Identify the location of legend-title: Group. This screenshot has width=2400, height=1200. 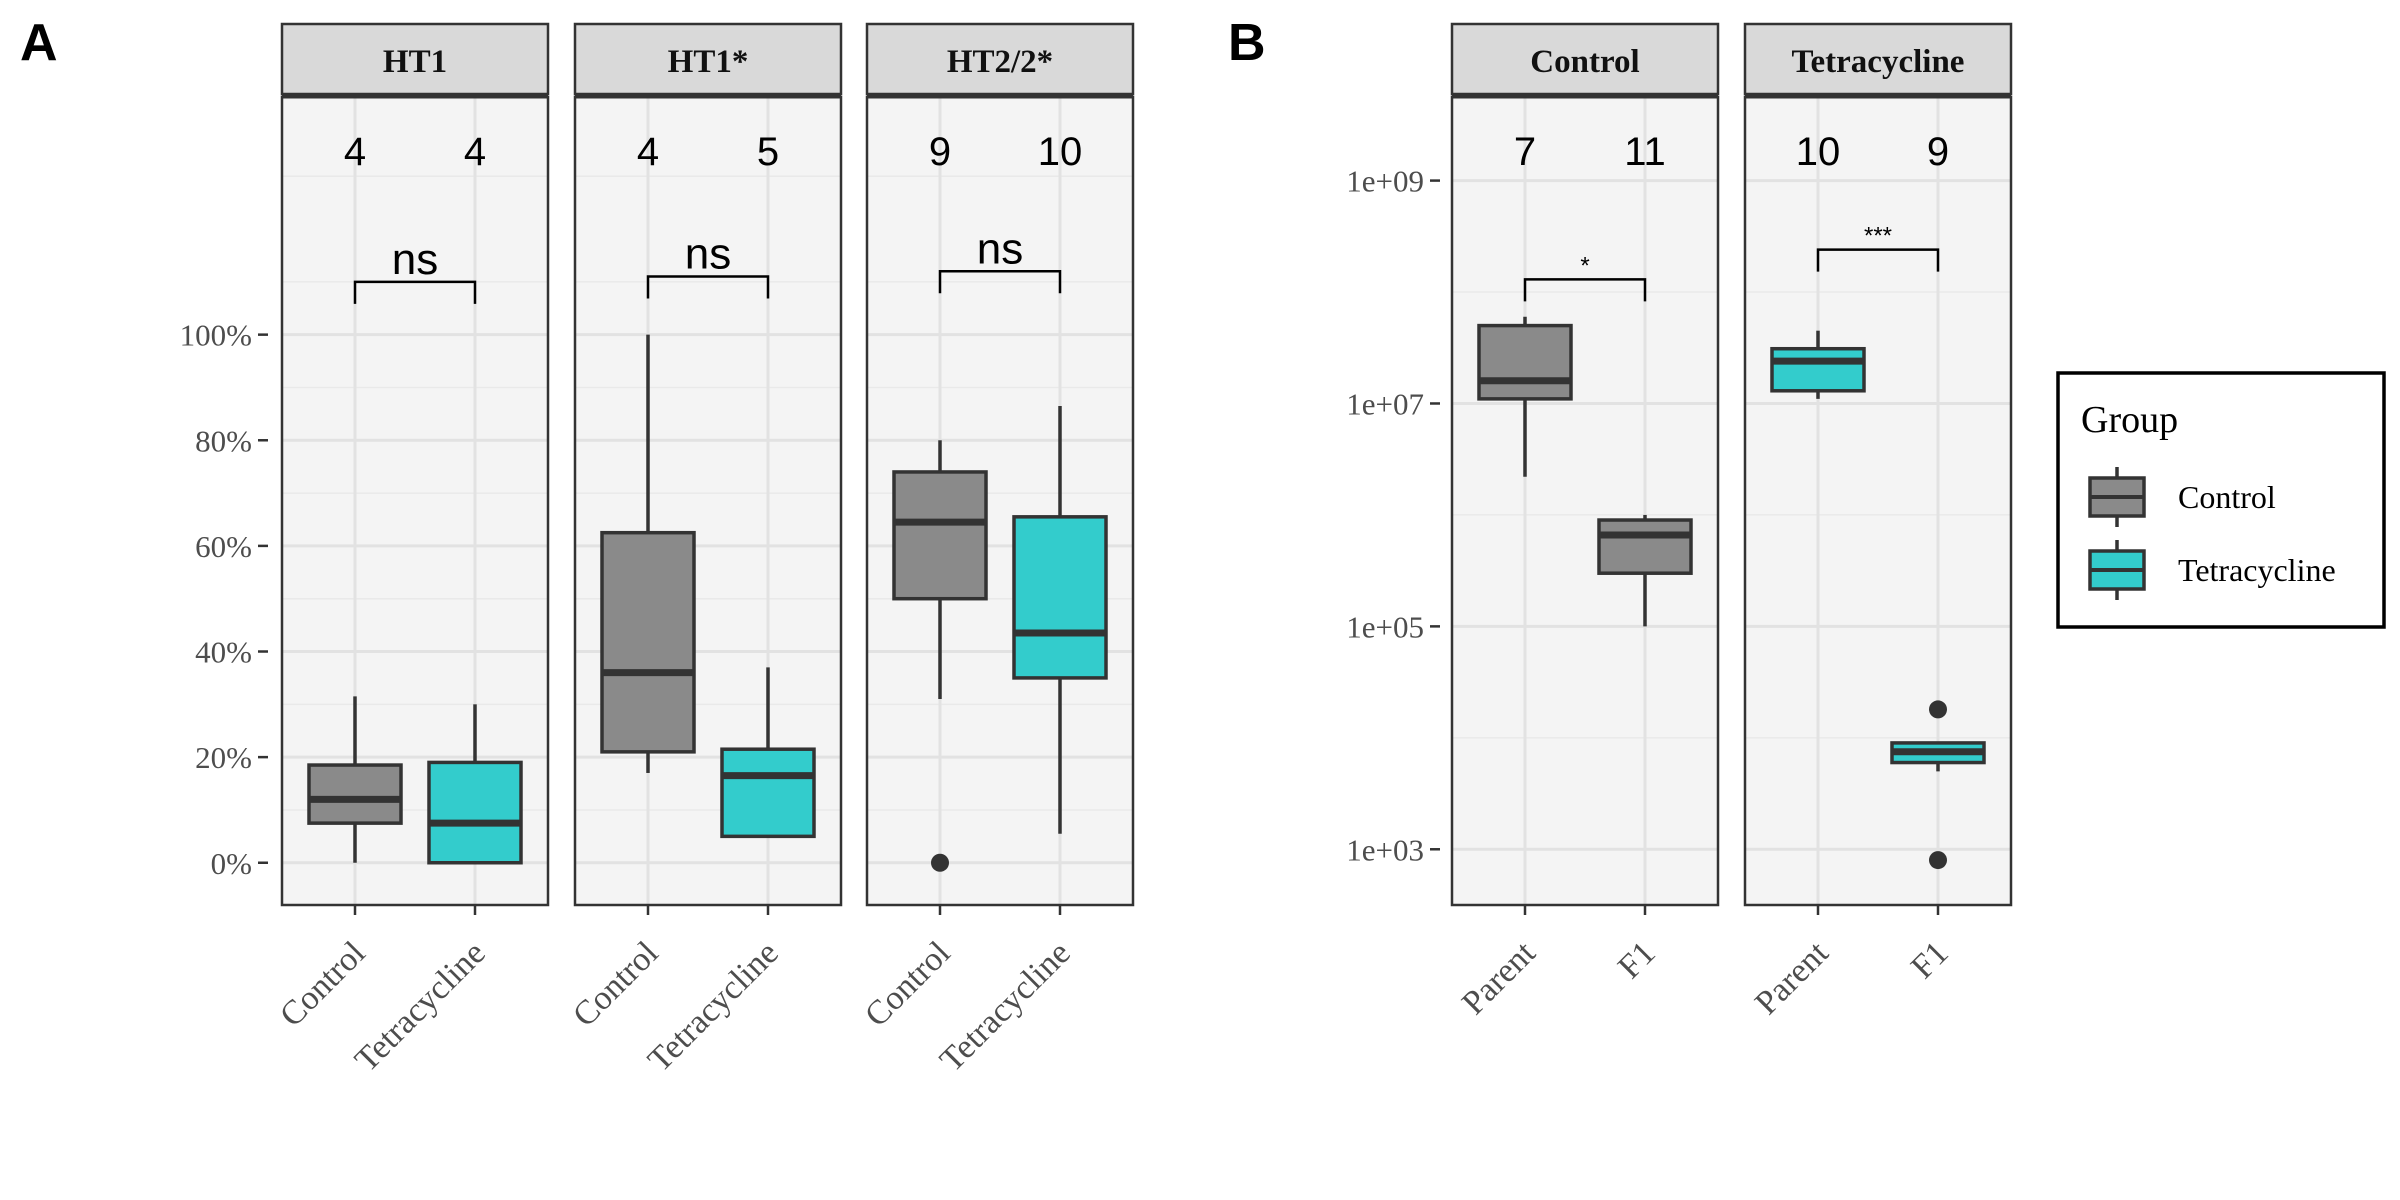
(2129, 420).